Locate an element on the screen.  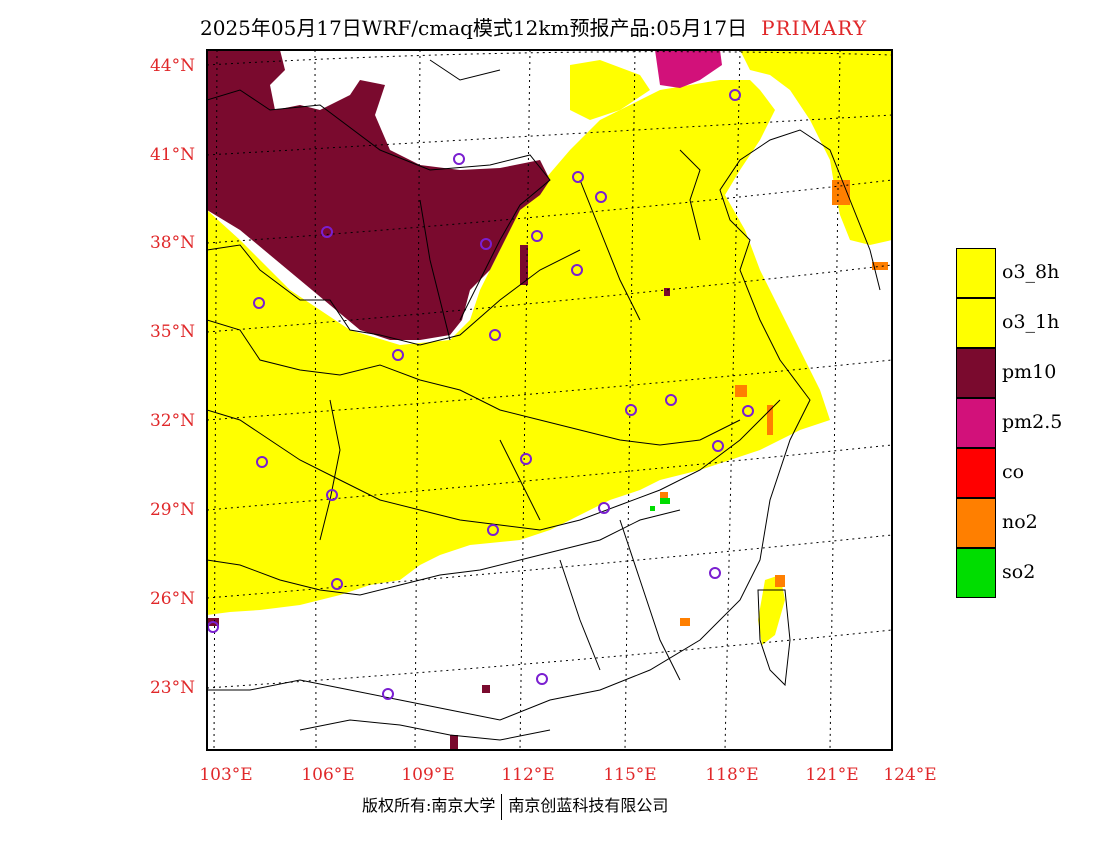
lon-label: 121°E is located at coordinates (832, 775).